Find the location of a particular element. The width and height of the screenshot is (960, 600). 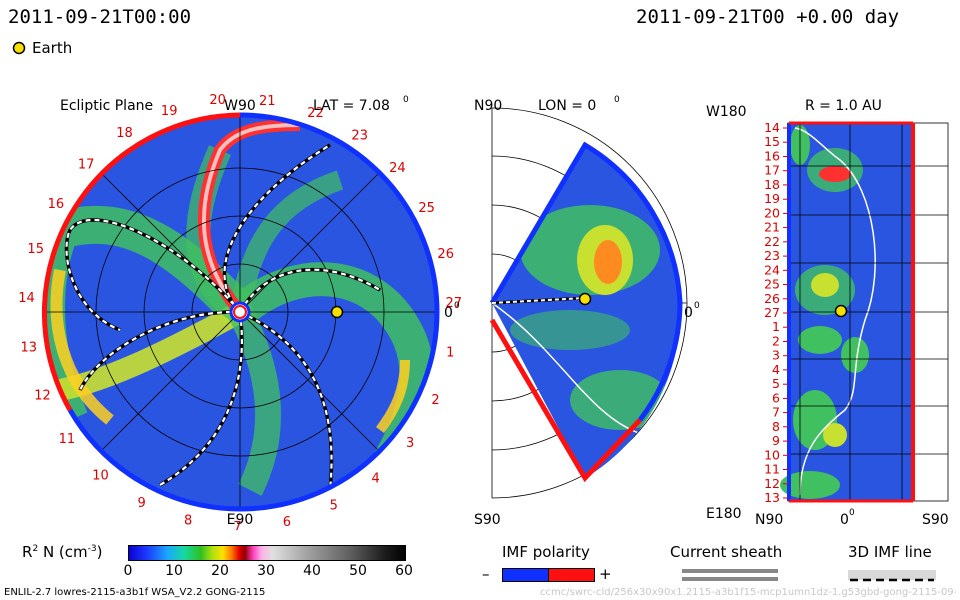

ecliptic-sector-label: 8 is located at coordinates (188, 521).